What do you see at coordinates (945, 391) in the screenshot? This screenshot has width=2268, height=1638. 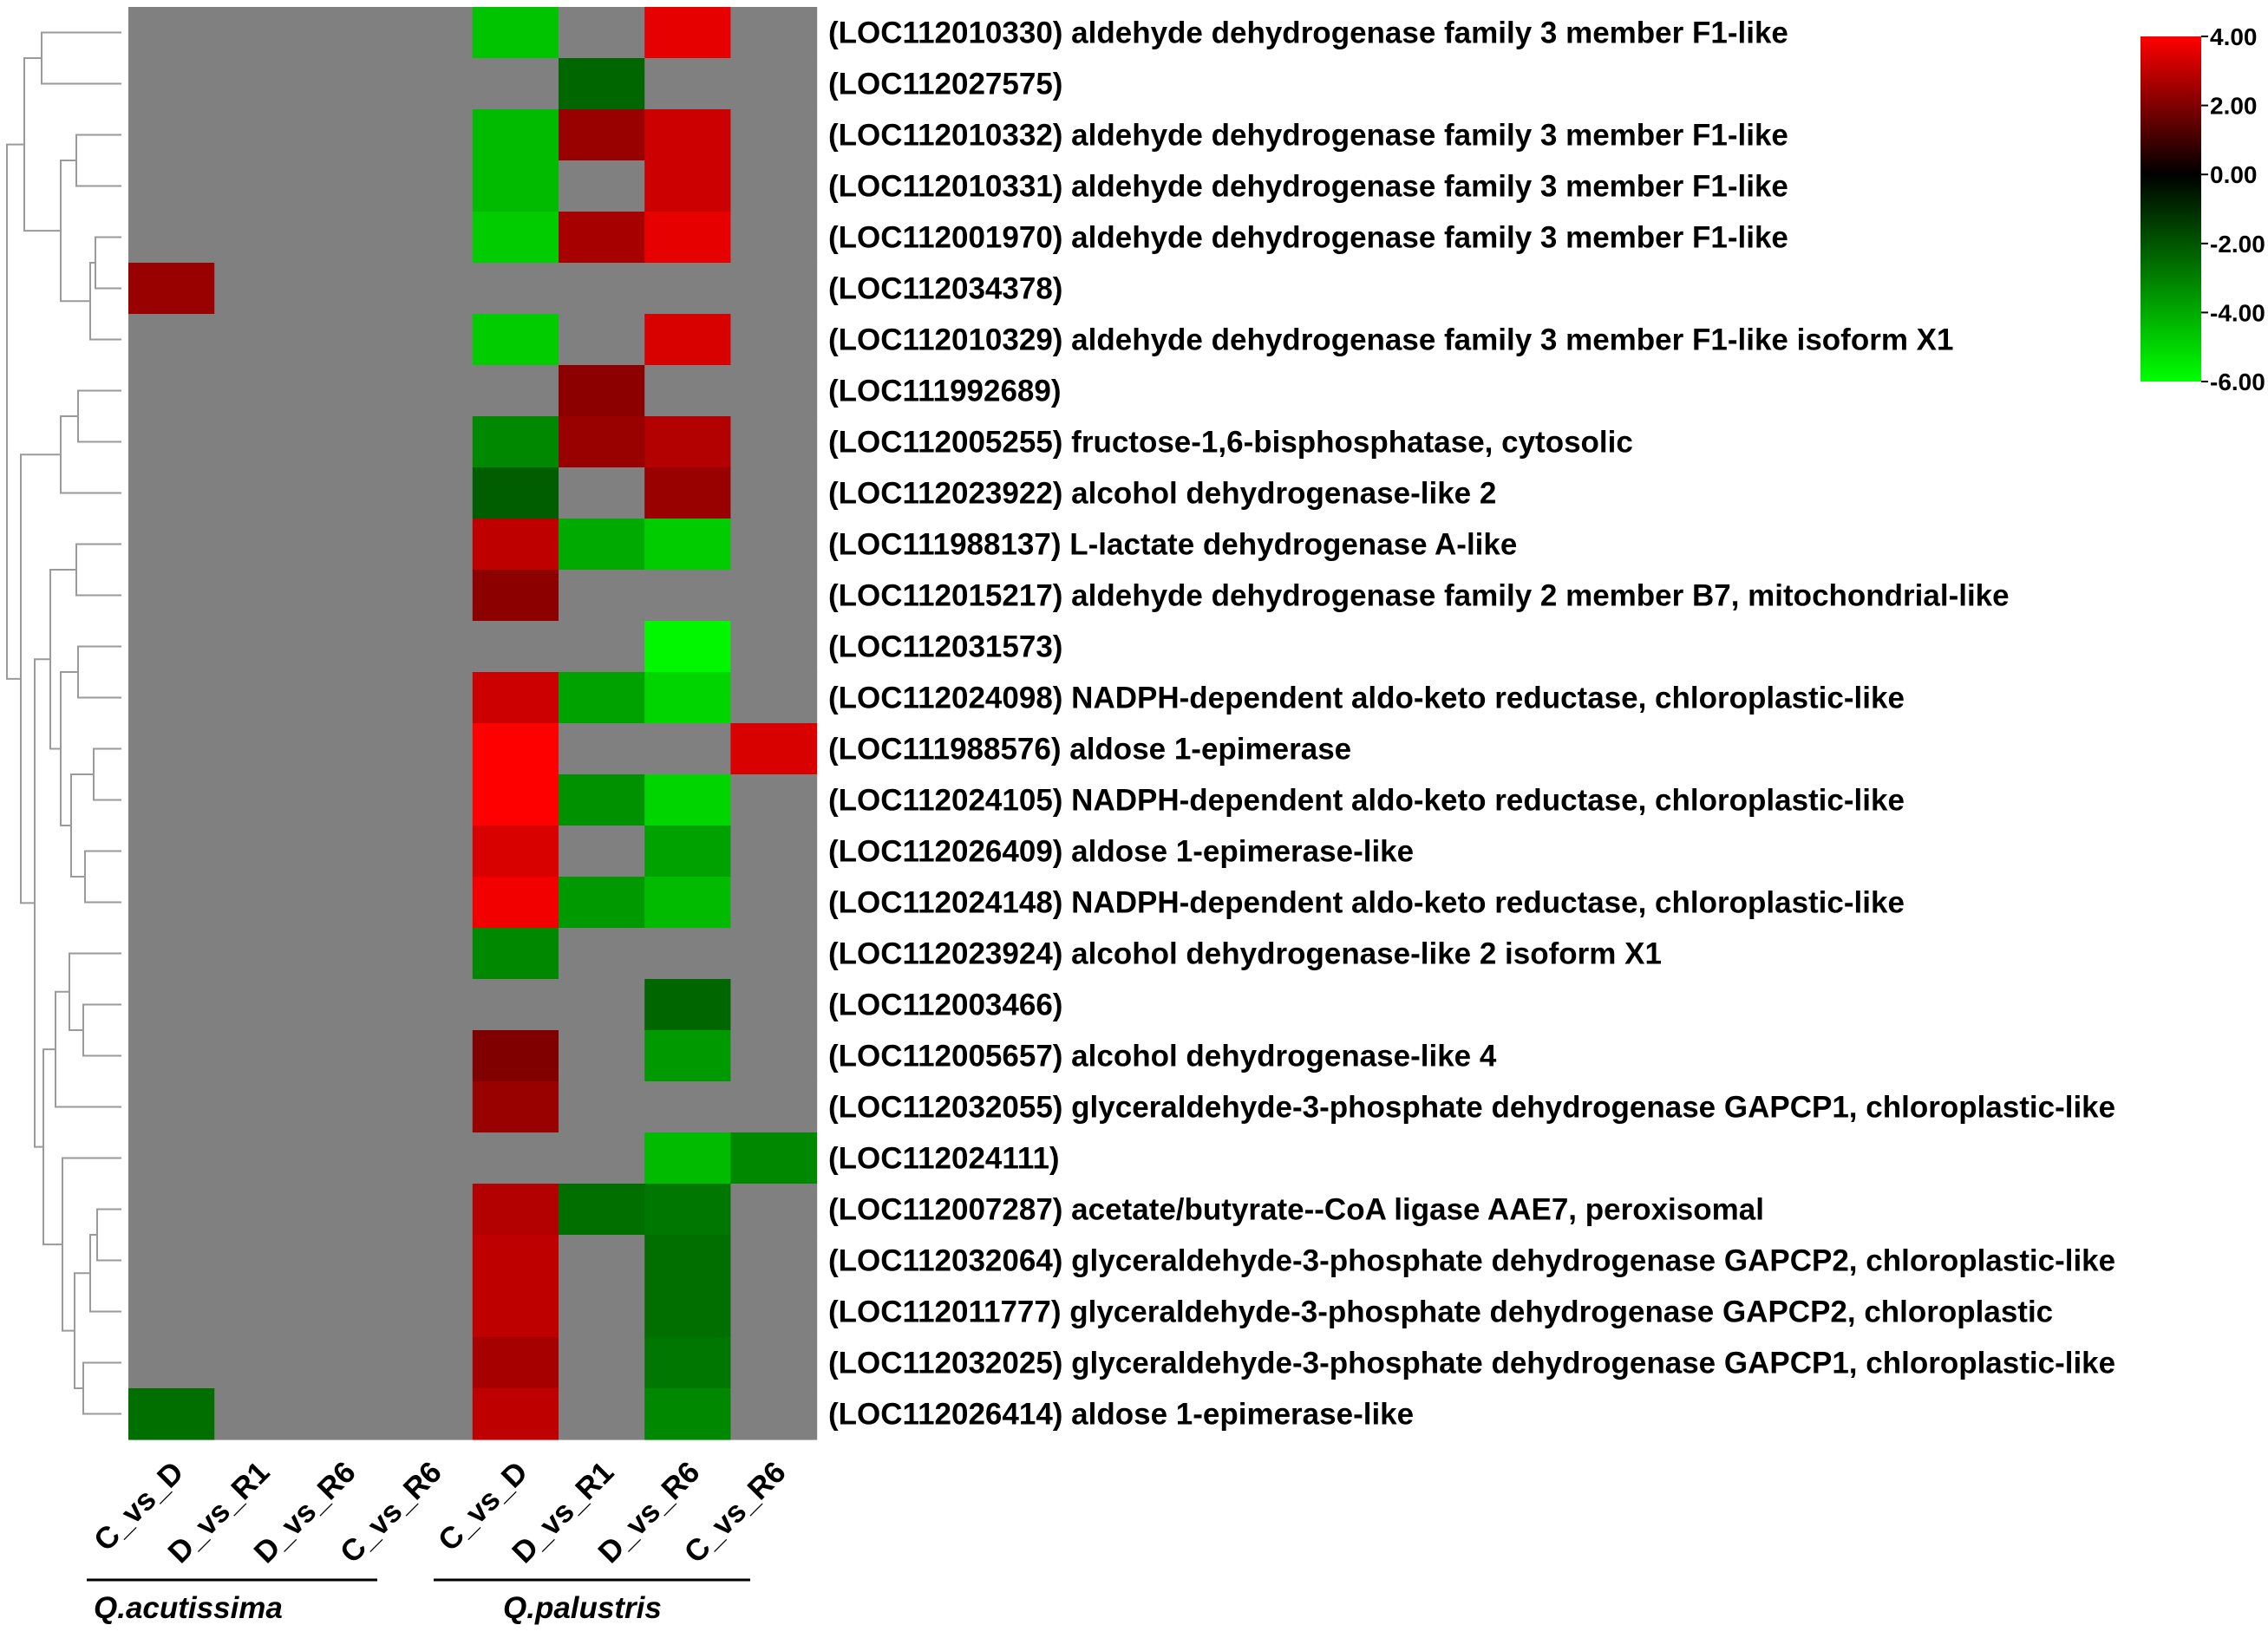 I see `row-label: (LOC111992689)` at bounding box center [945, 391].